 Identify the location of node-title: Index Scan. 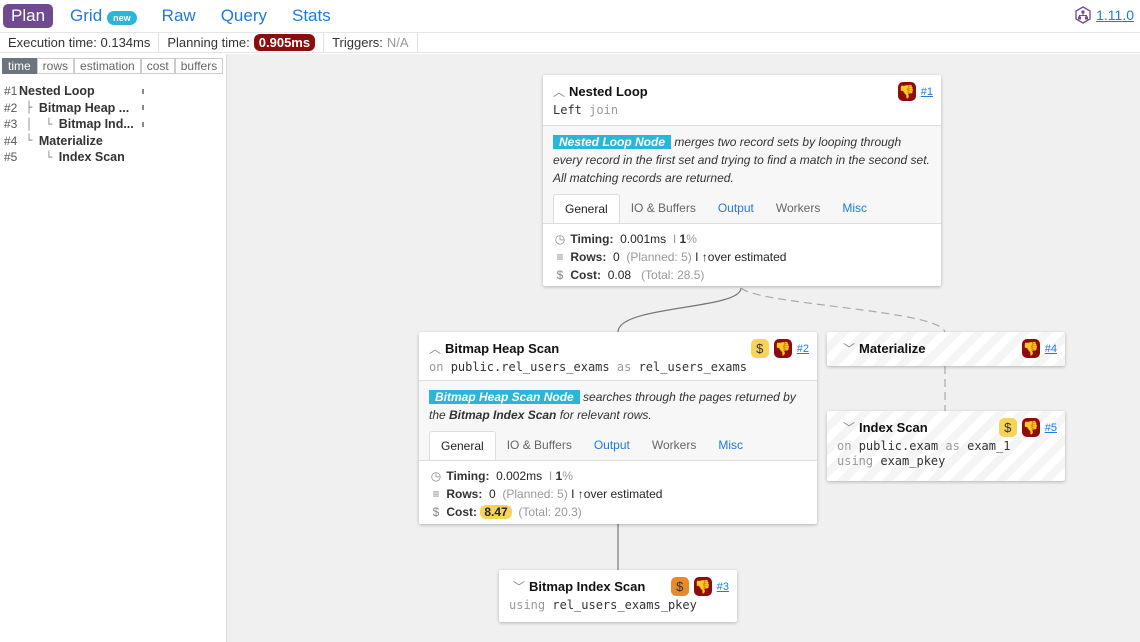
(893, 427).